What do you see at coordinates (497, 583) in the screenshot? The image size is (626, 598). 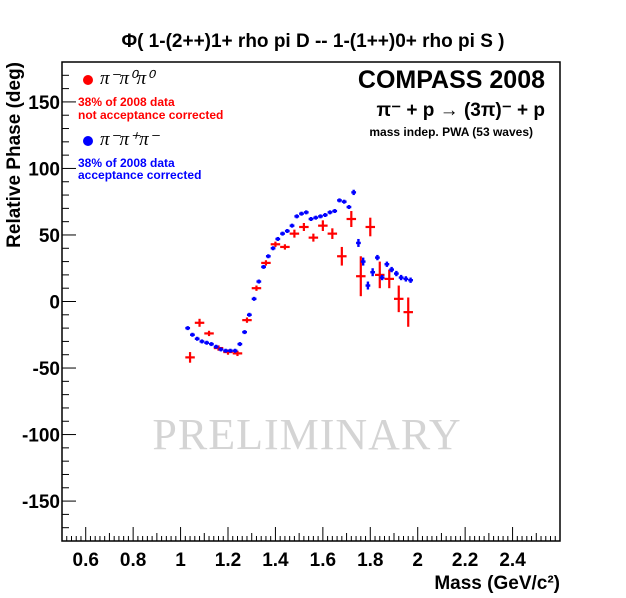 I see `x-axis-label: Mass (GeV/c²)` at bounding box center [497, 583].